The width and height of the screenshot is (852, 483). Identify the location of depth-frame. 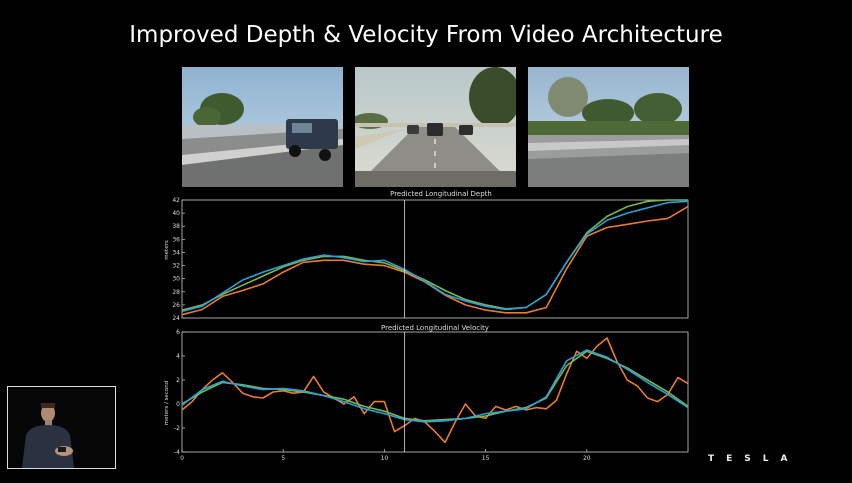
(435, 259).